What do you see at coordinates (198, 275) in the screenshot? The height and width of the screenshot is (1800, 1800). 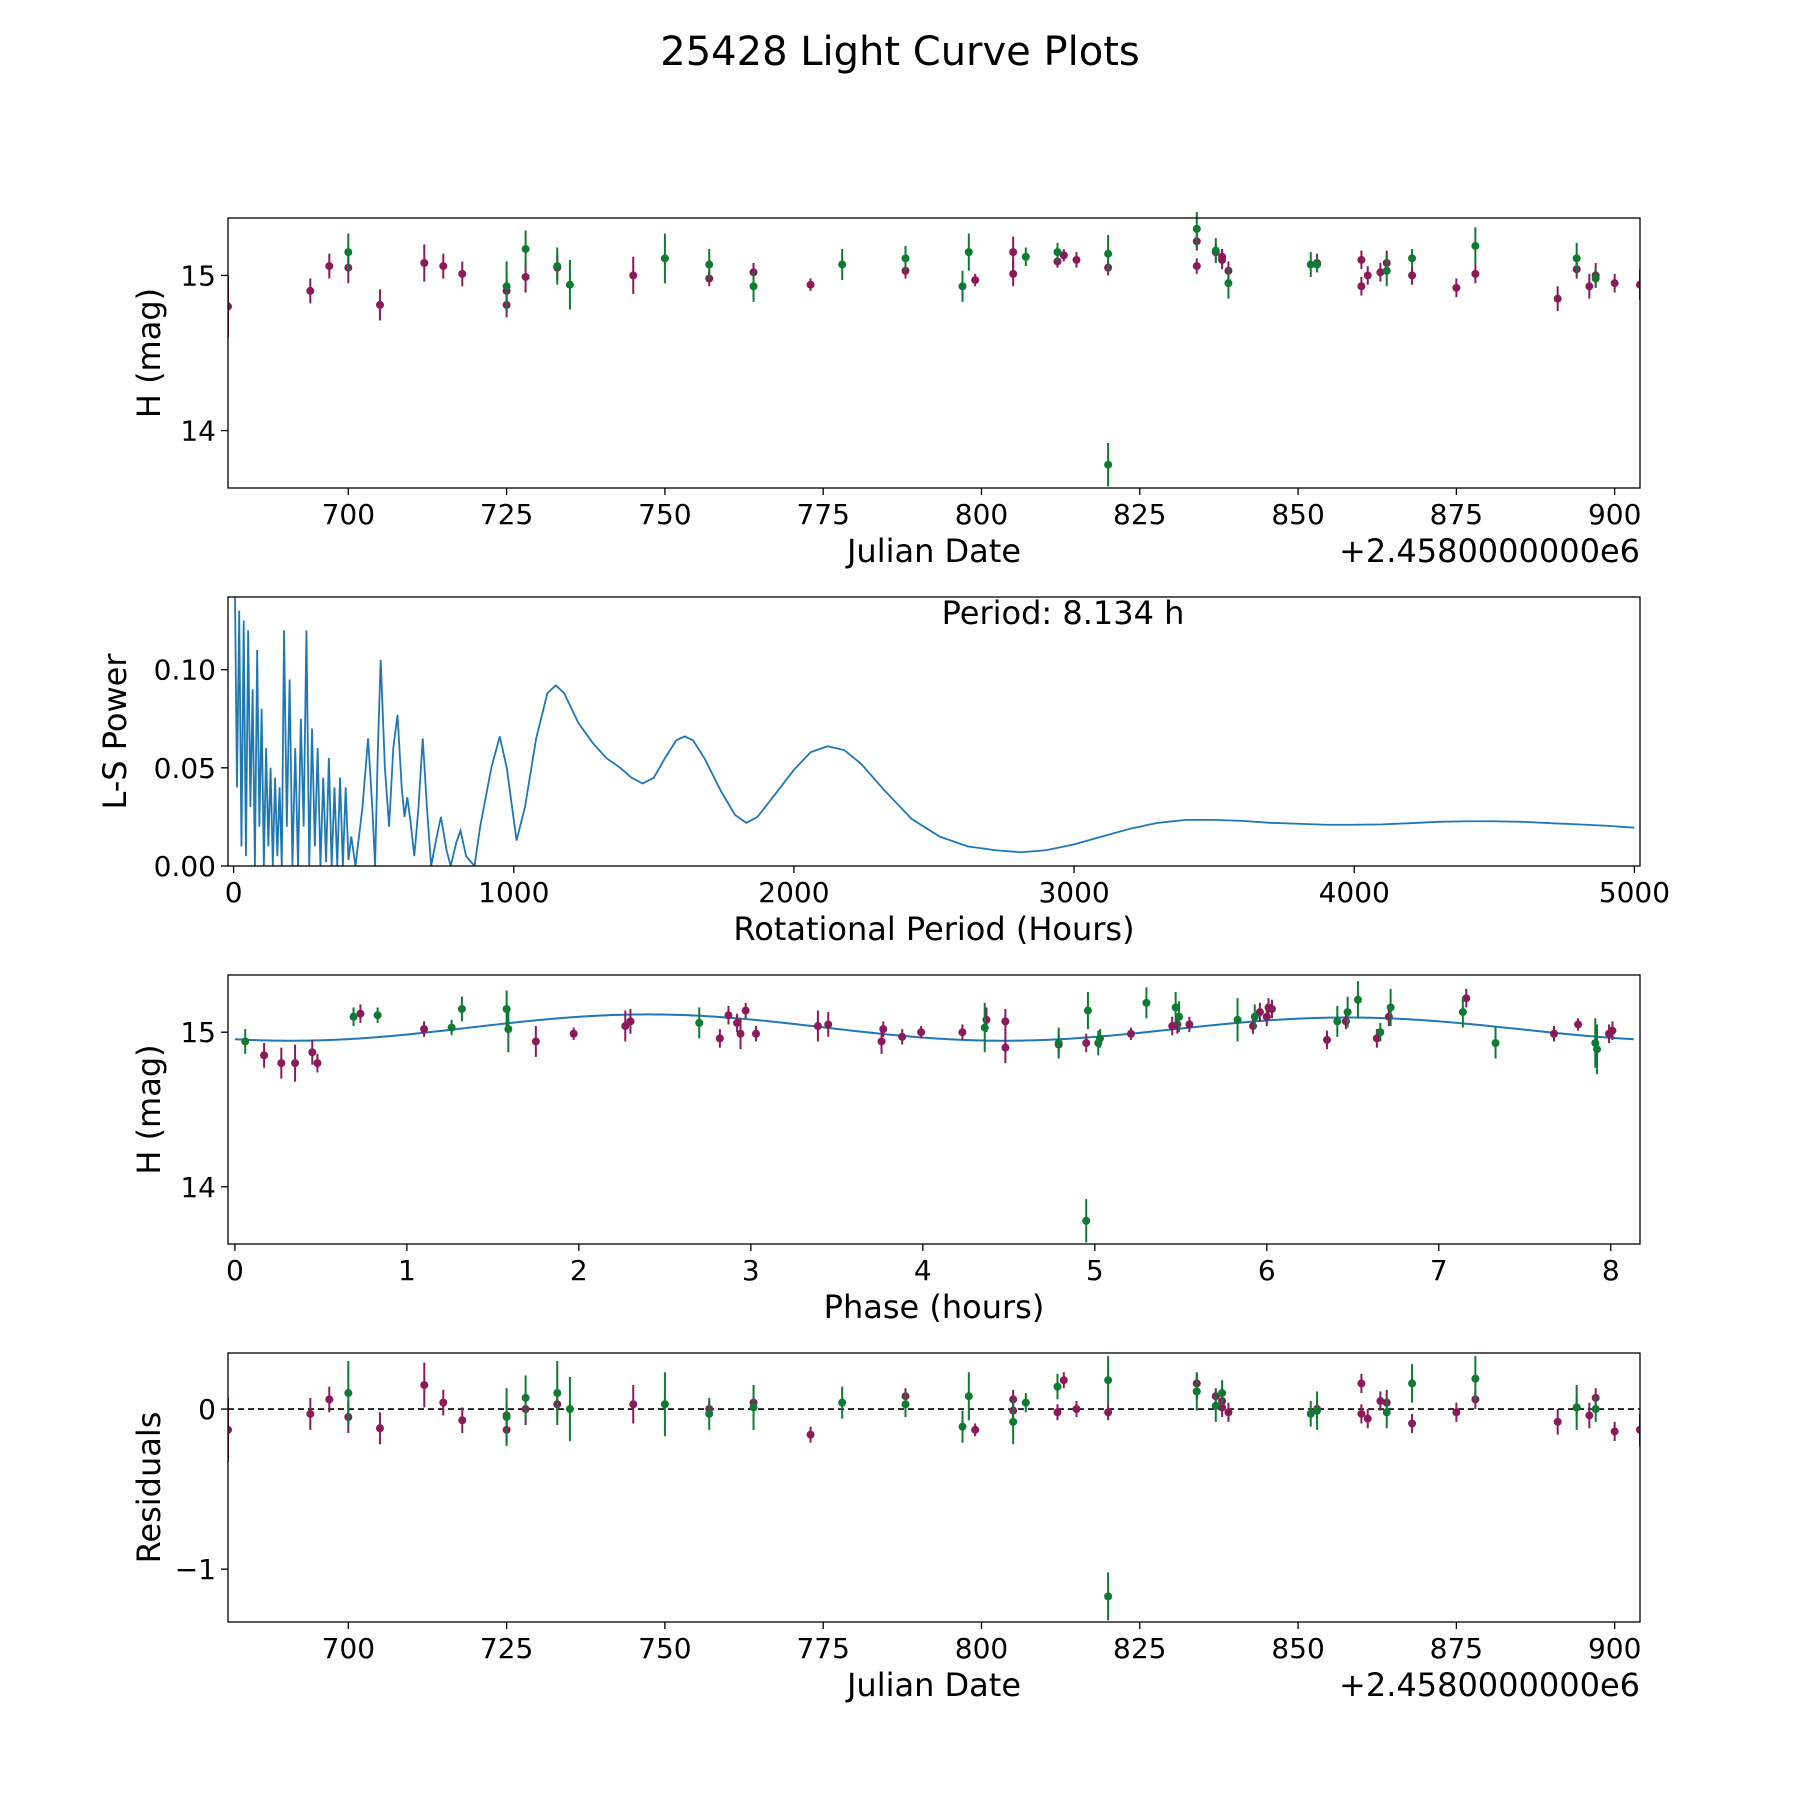 I see `y-tick-label: 15` at bounding box center [198, 275].